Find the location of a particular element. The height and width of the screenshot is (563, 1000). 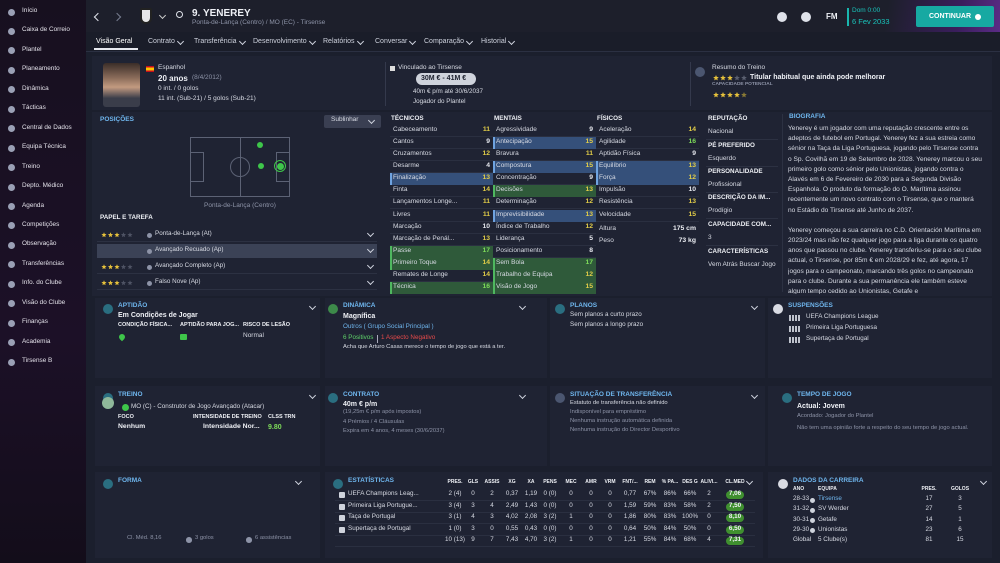

social-group: Outros ( Grupo Social Principal ) is located at coordinates (388, 326).